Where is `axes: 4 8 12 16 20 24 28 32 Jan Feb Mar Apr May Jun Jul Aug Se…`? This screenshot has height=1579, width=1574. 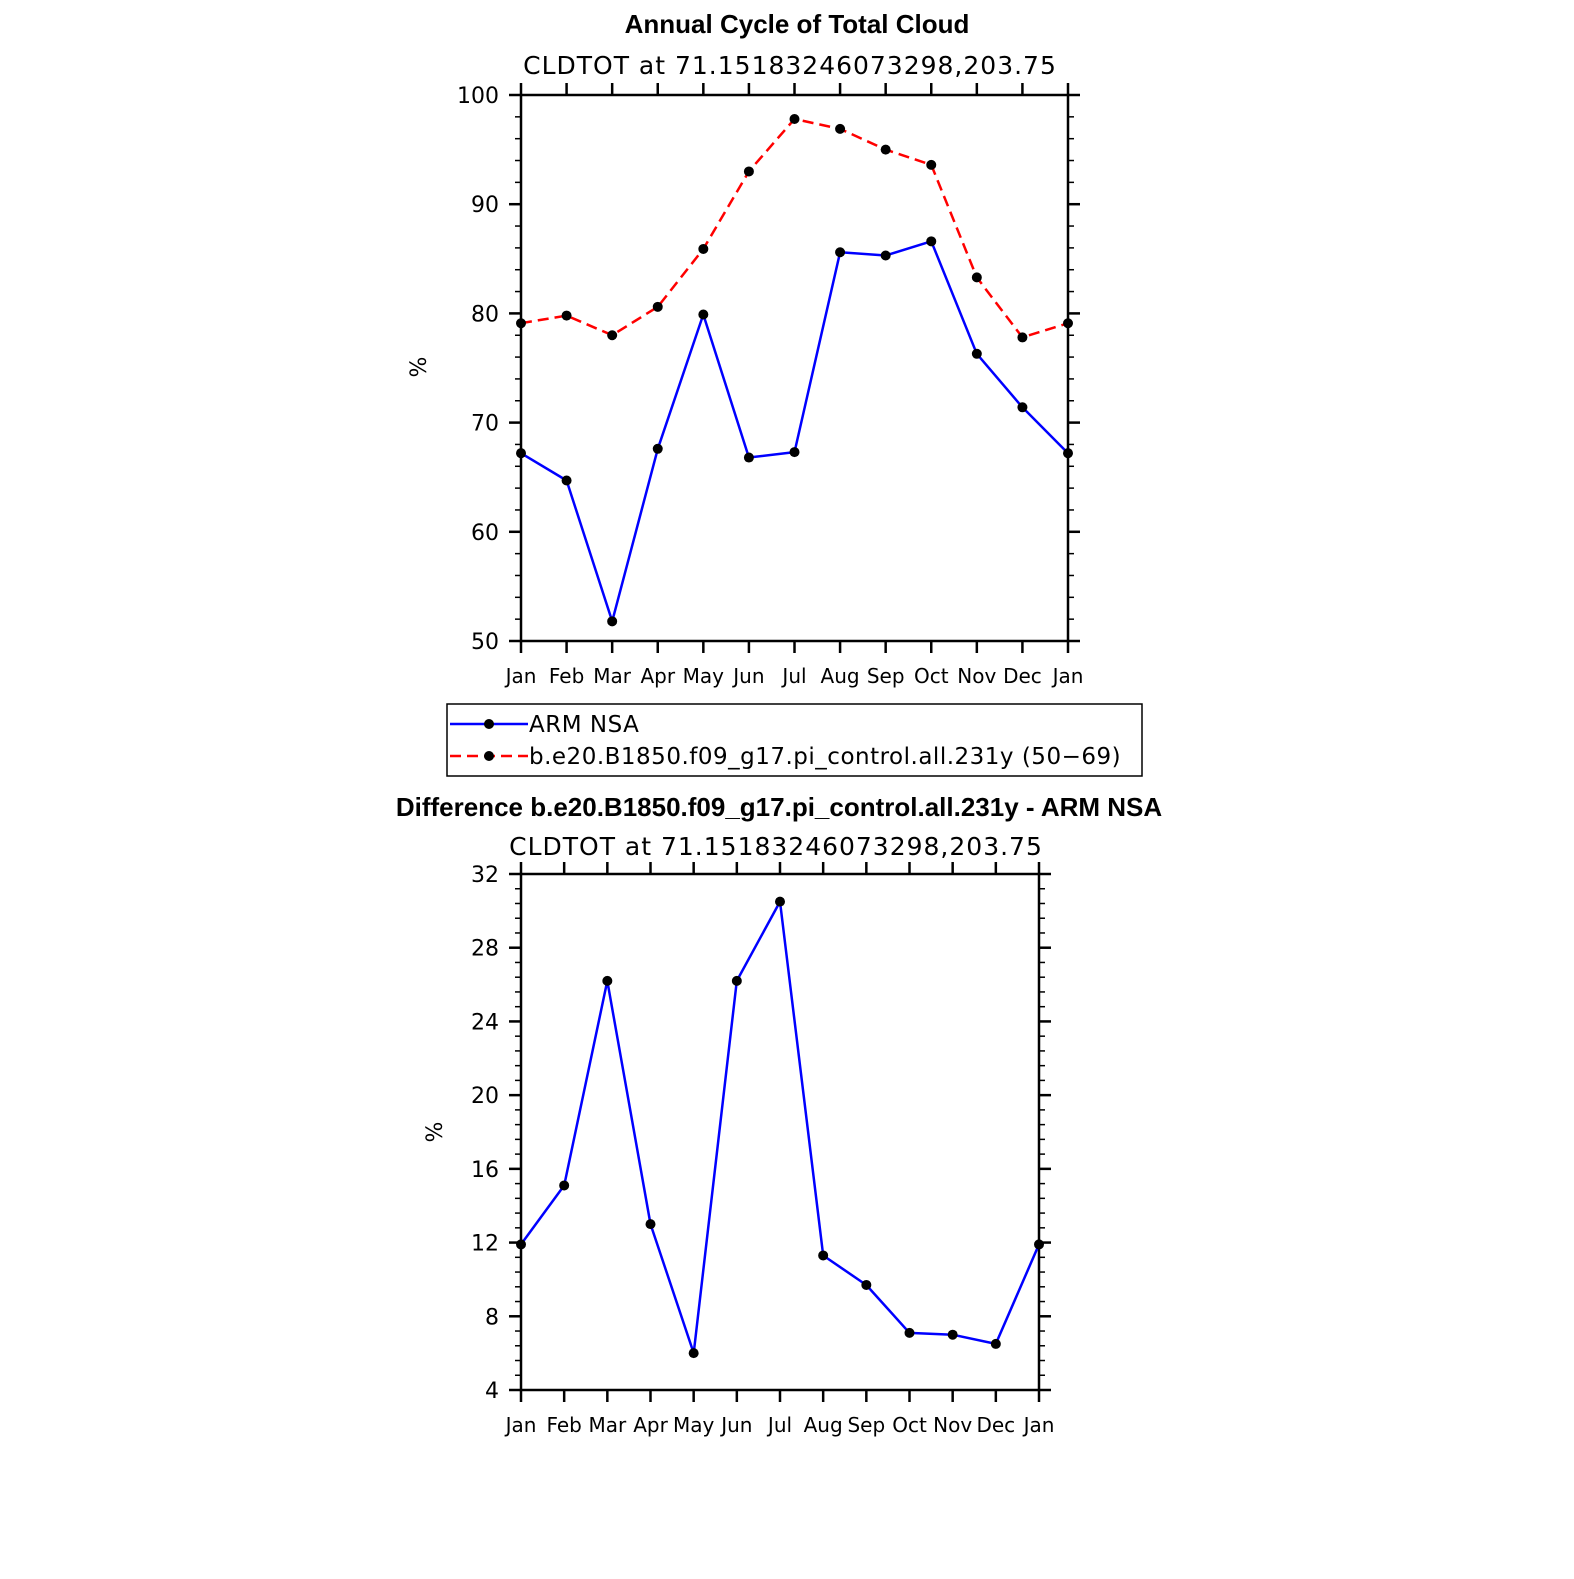
axes: 4 8 12 16 20 24 28 32 Jan Feb Mar Apr May Jun Jul Aug Se… is located at coordinates (762, 1149).